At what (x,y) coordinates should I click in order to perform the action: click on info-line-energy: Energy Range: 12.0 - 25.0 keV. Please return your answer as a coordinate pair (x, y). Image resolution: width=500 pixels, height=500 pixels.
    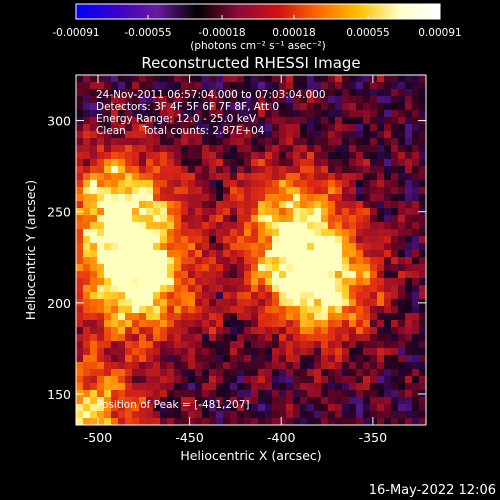
    Looking at the image, I should click on (176, 119).